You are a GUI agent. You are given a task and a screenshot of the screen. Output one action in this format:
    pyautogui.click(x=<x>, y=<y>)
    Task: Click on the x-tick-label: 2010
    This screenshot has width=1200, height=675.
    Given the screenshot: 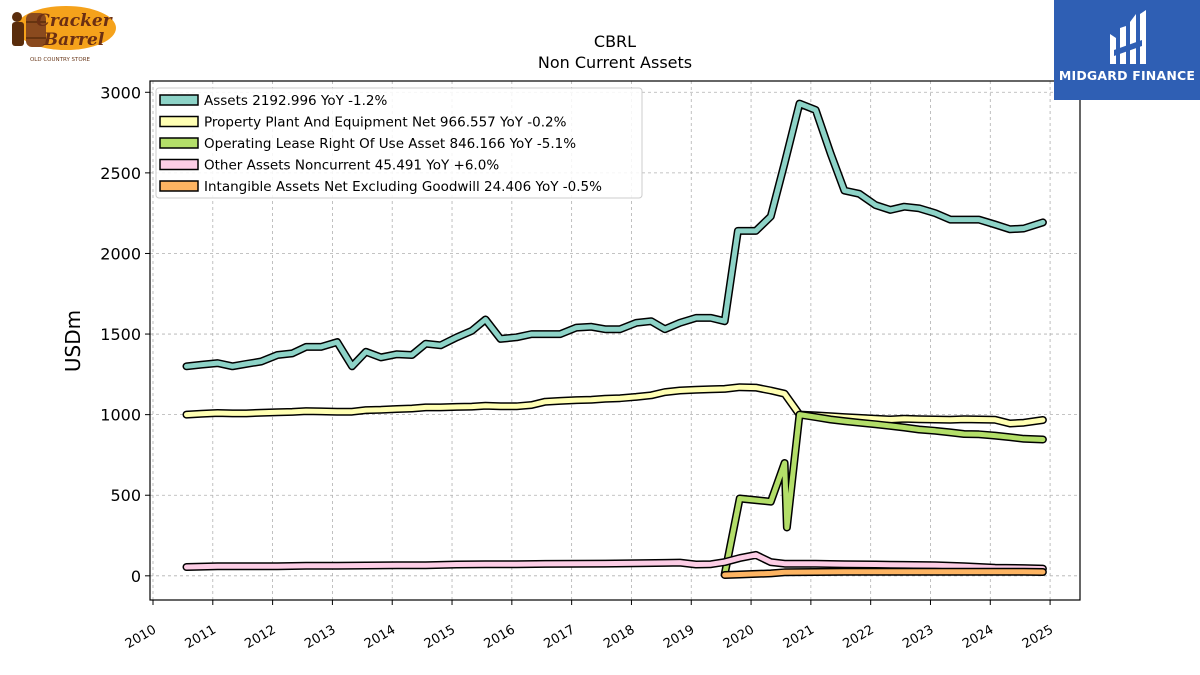 What is the action you would take?
    pyautogui.click(x=141, y=637)
    